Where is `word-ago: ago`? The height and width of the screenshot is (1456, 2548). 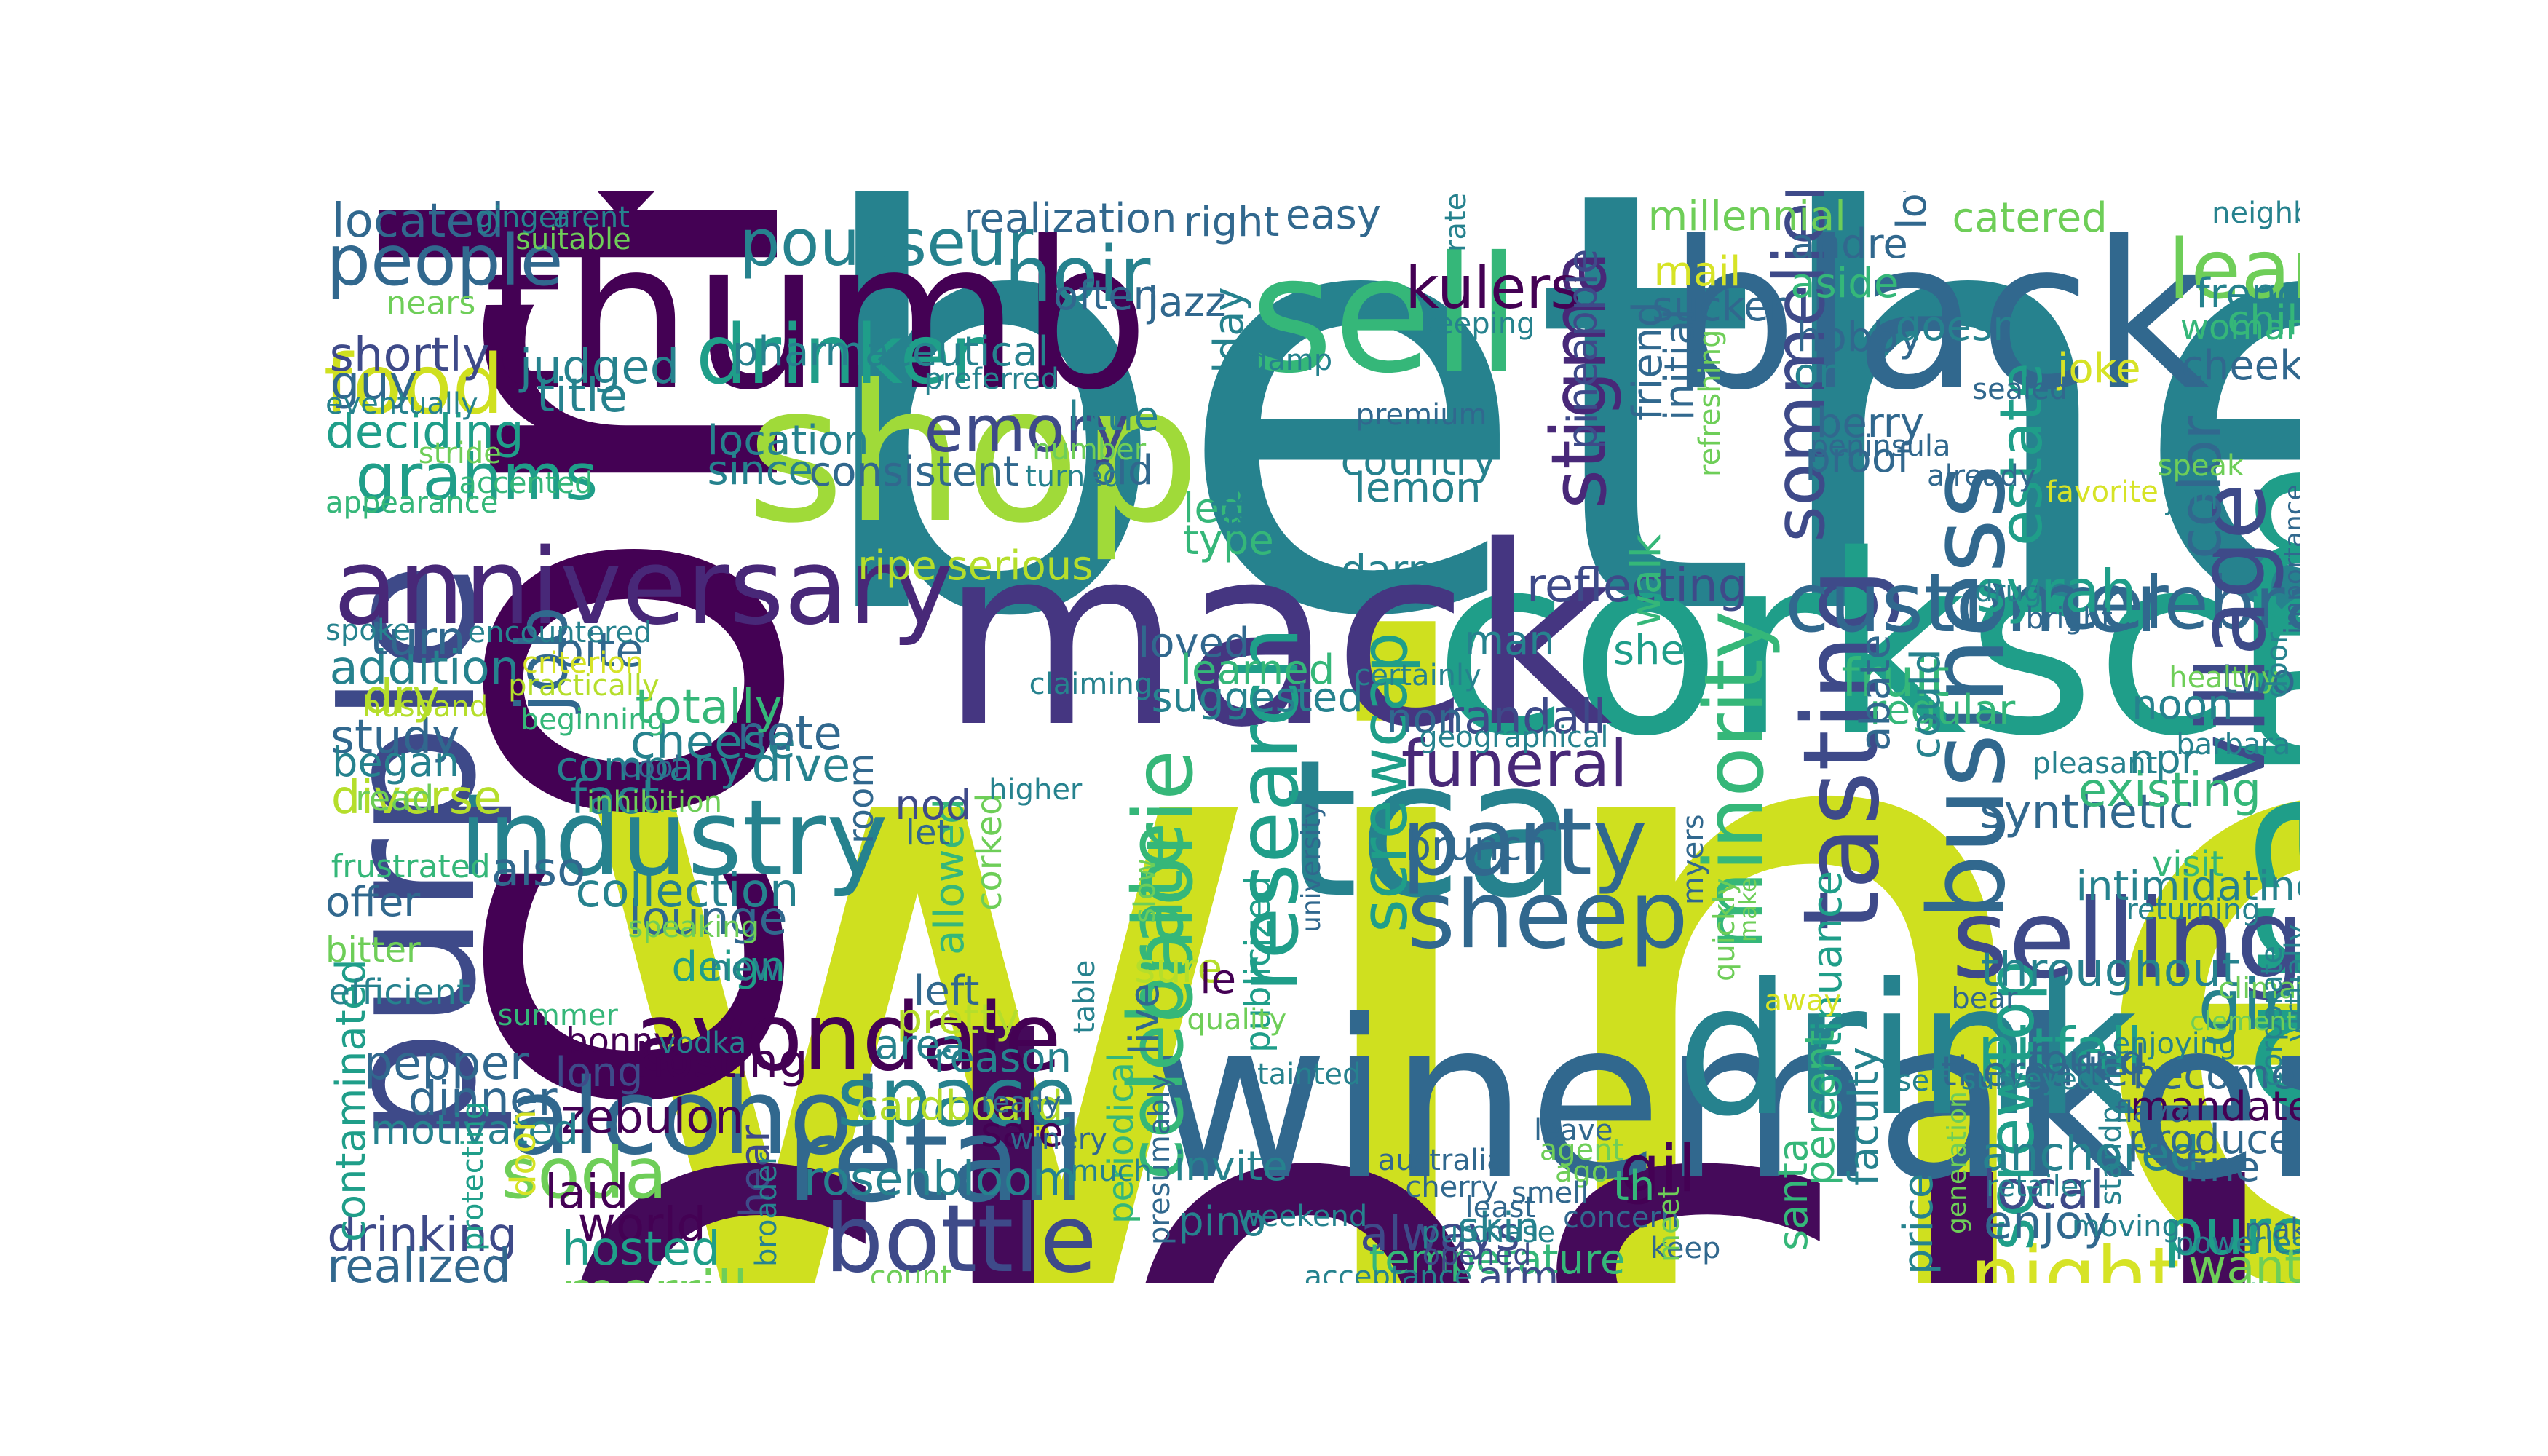 word-ago: ago is located at coordinates (1582, 1172).